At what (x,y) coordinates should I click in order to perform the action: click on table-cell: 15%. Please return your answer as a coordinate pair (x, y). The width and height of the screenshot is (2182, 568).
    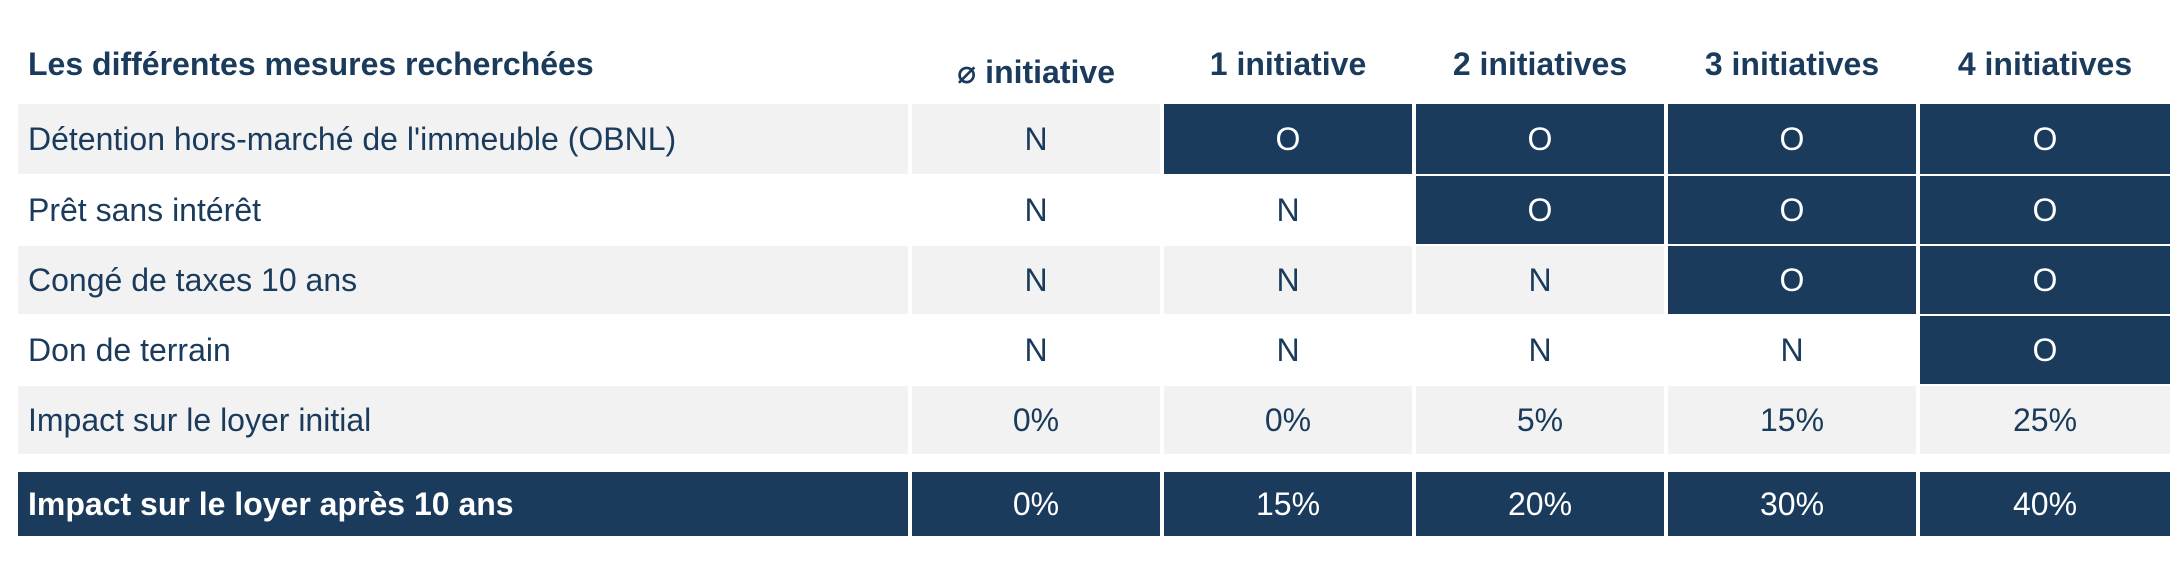
    Looking at the image, I should click on (1792, 420).